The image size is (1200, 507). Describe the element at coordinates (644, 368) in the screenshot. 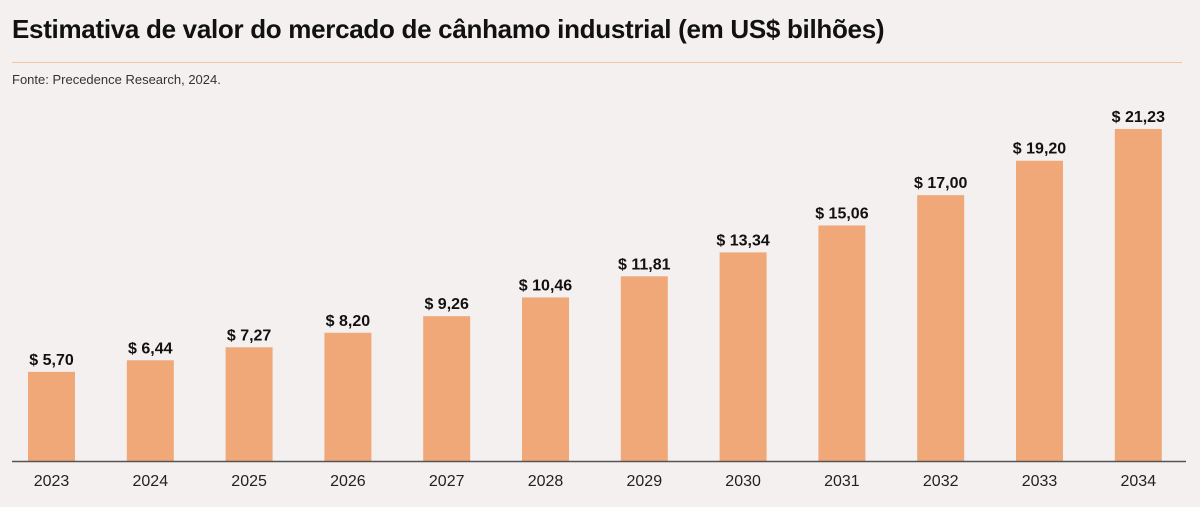

I see `bar-2029` at that location.